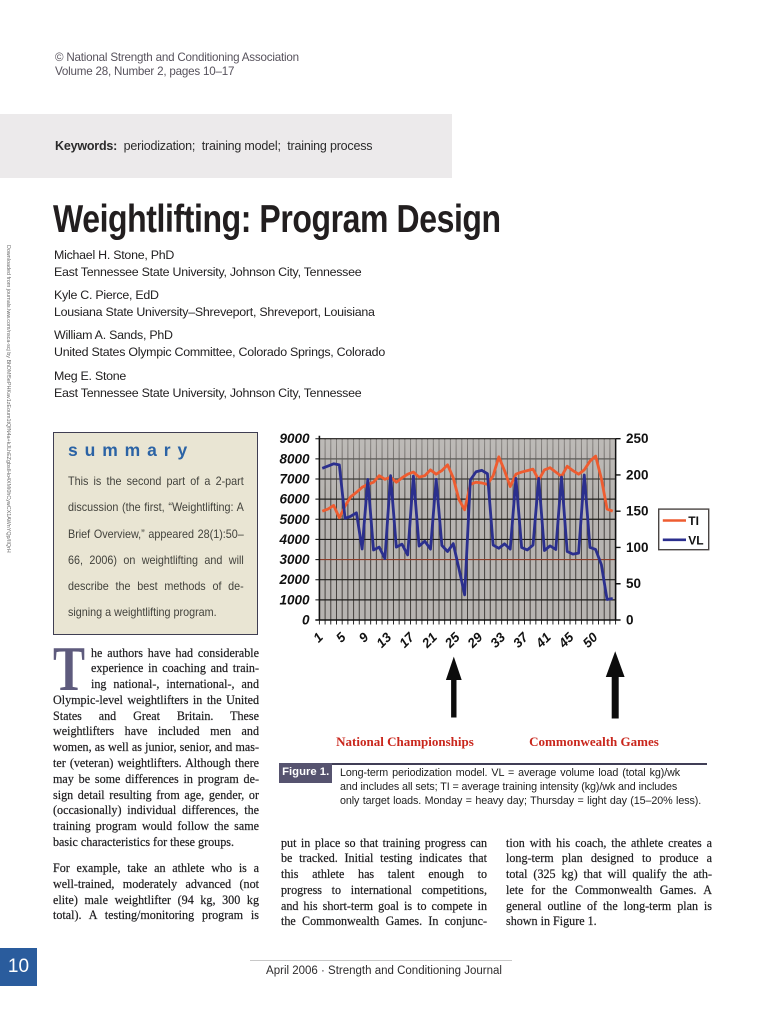 The height and width of the screenshot is (1024, 768). I want to click on svg-text: TI, so click(693, 521).